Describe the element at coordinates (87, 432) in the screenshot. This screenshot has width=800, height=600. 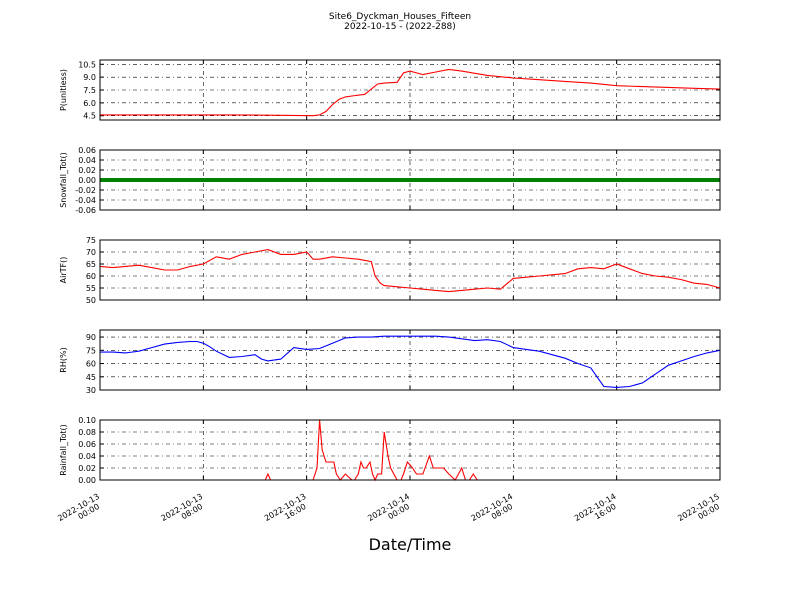
I see `y-tick-label: 0.08` at that location.